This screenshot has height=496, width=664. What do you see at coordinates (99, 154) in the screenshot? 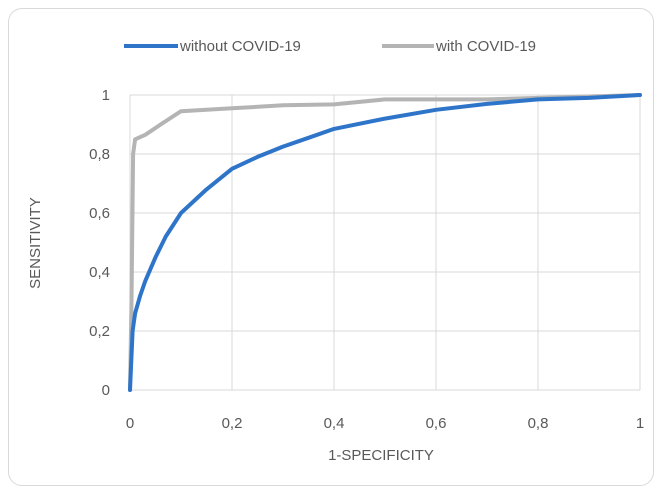
I see `y-tick-label: 0,8` at bounding box center [99, 154].